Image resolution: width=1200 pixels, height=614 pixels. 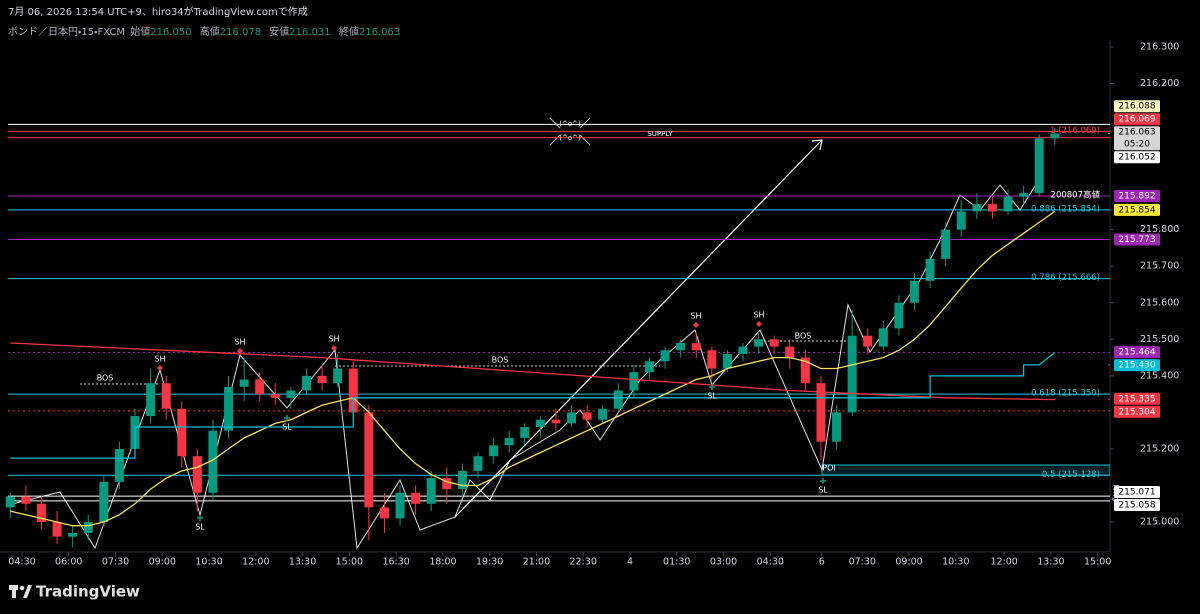 What do you see at coordinates (1065, 278) in the screenshot?
I see `fib-label: 0.786 (215.666)` at bounding box center [1065, 278].